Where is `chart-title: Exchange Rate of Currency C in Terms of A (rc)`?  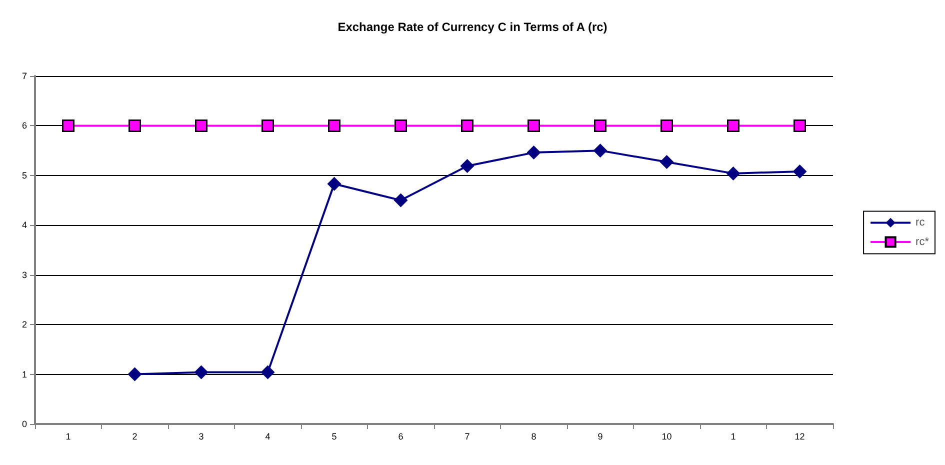
chart-title: Exchange Rate of Currency C in Terms of A (rc) is located at coordinates (473, 27).